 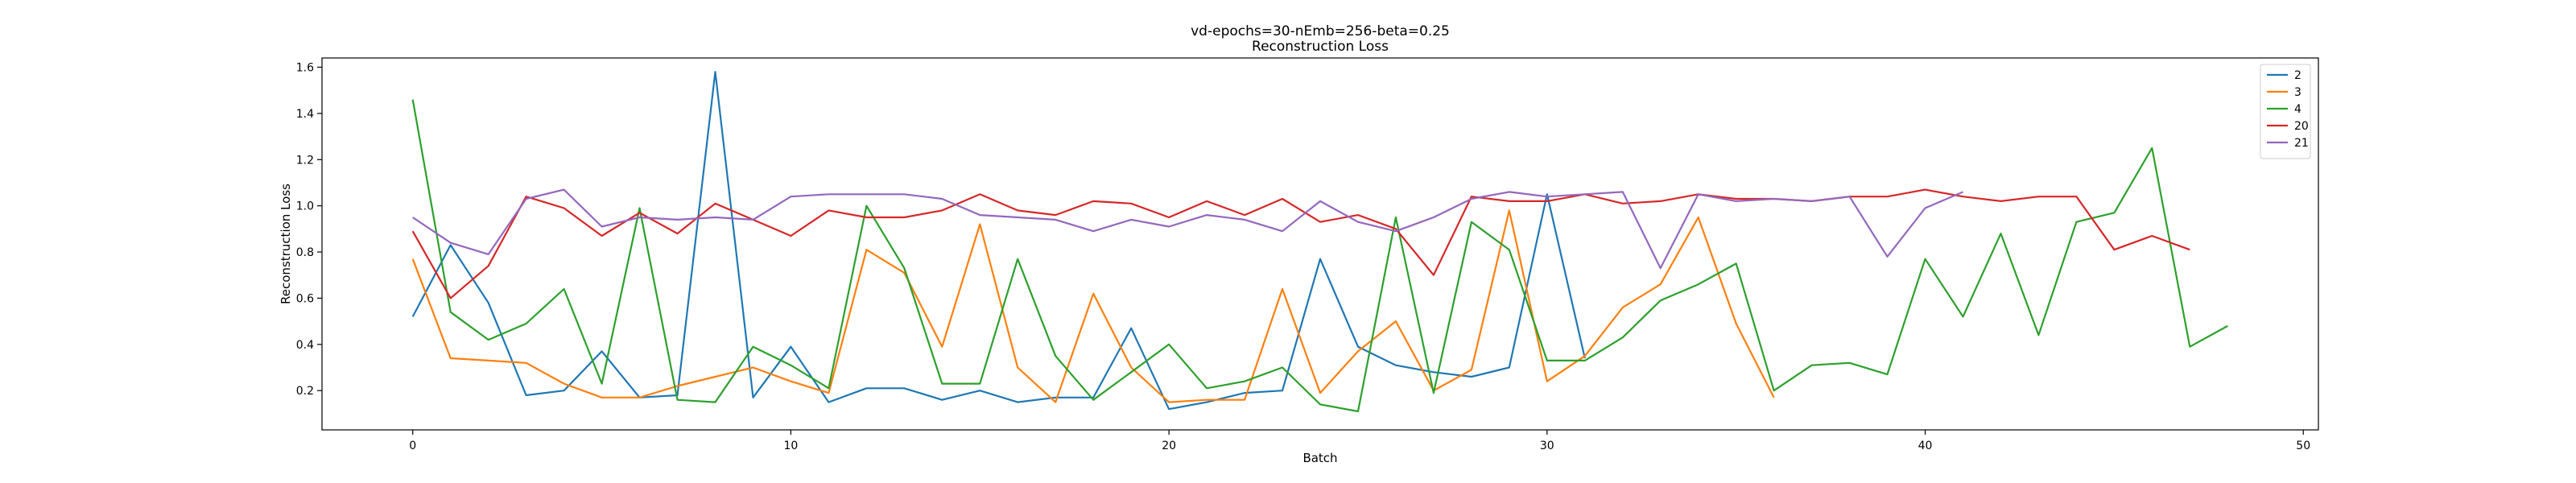 I want to click on chart-subtitle: Reconstruction Loss, so click(x=1320, y=47).